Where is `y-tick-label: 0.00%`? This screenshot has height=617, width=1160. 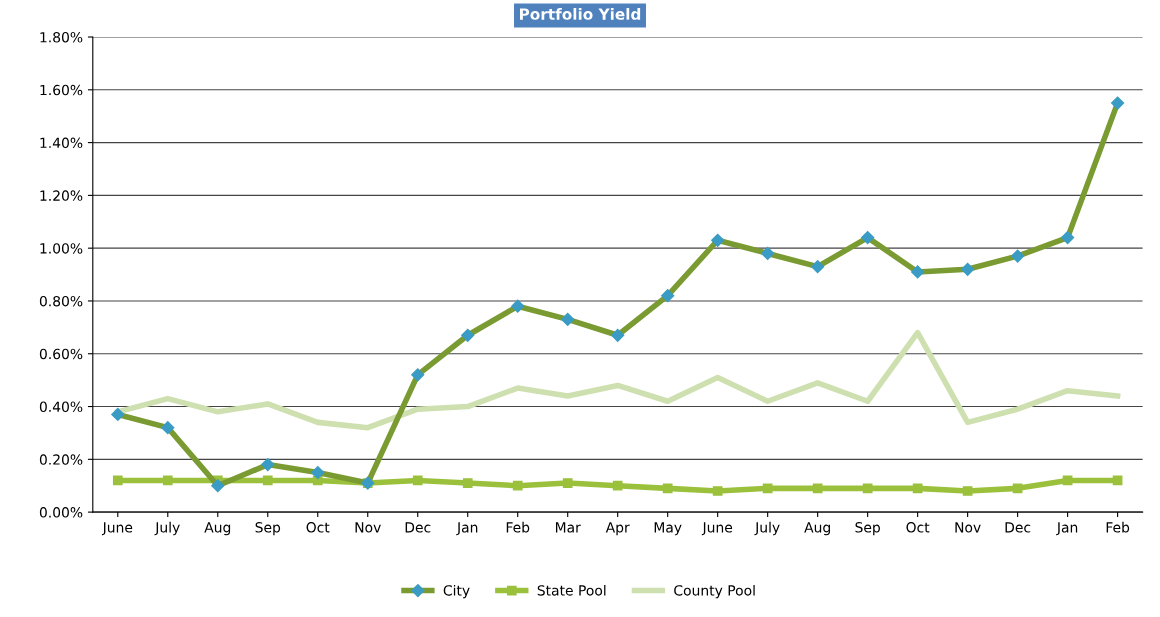 y-tick-label: 0.00% is located at coordinates (61, 512).